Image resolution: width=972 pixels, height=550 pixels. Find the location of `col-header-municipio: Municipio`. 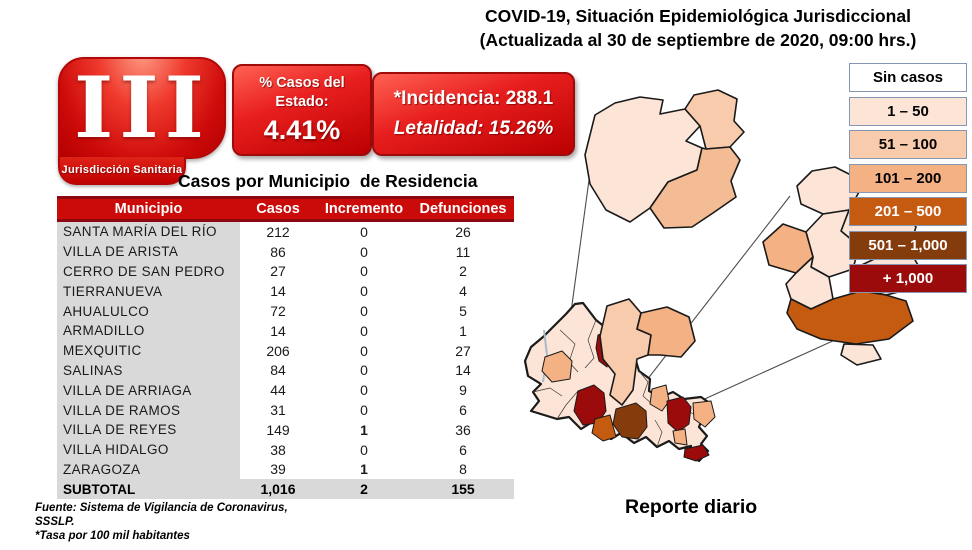

col-header-municipio: Municipio is located at coordinates (148, 209).